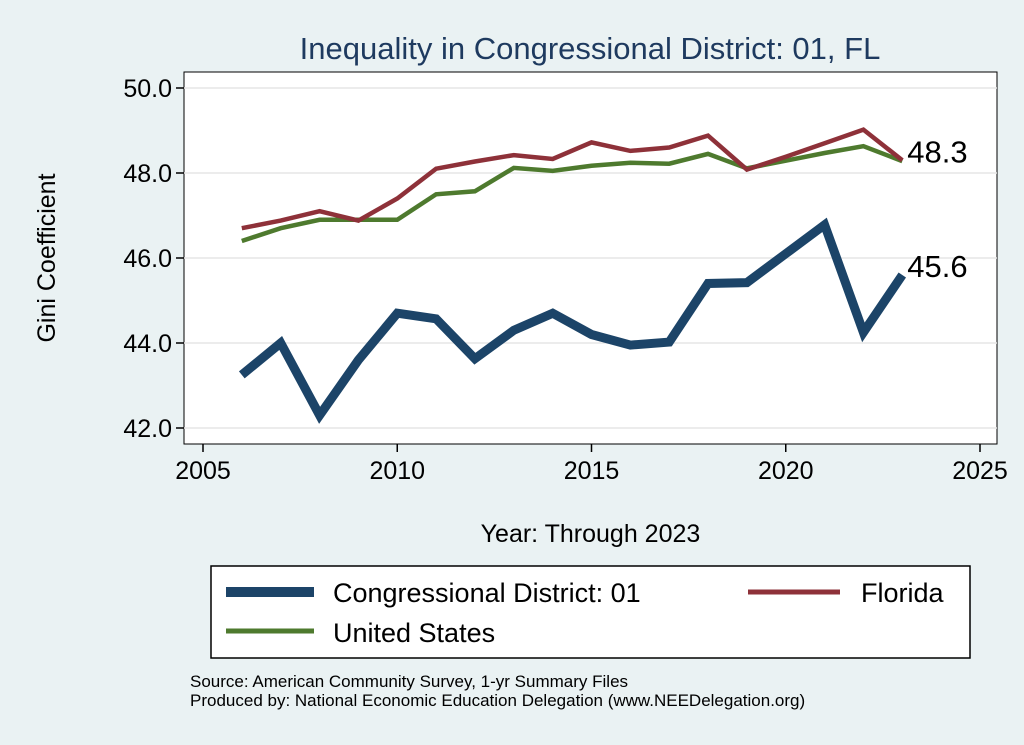  I want to click on series-line-florida, so click(572, 179).